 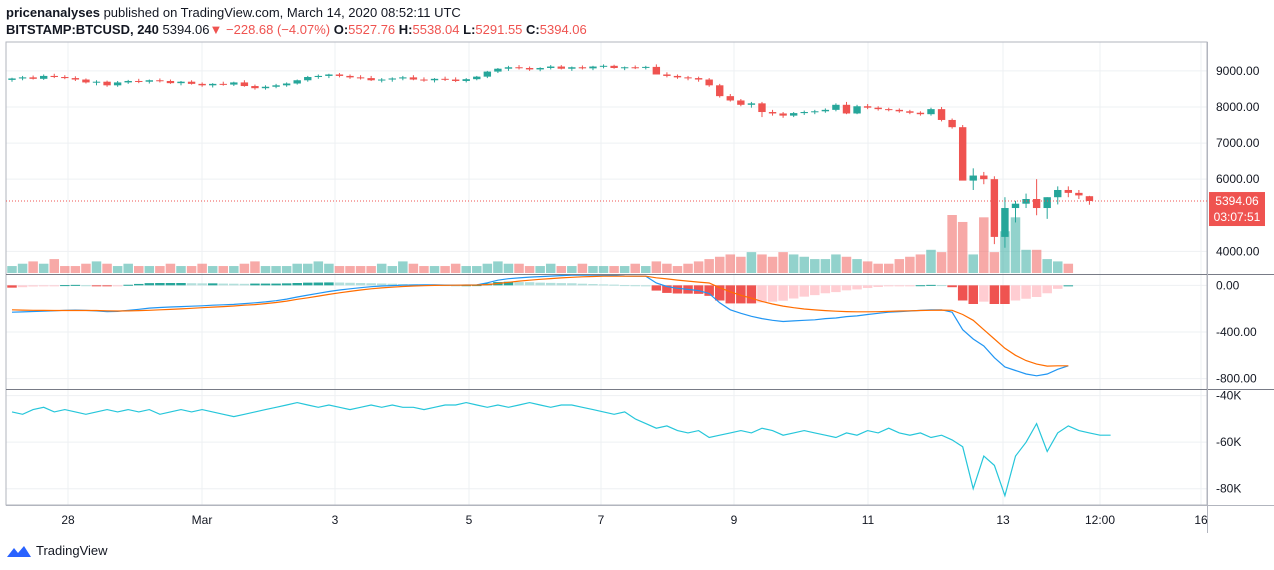 I want to click on obv-tick-label: -40K, so click(x=1228, y=396).